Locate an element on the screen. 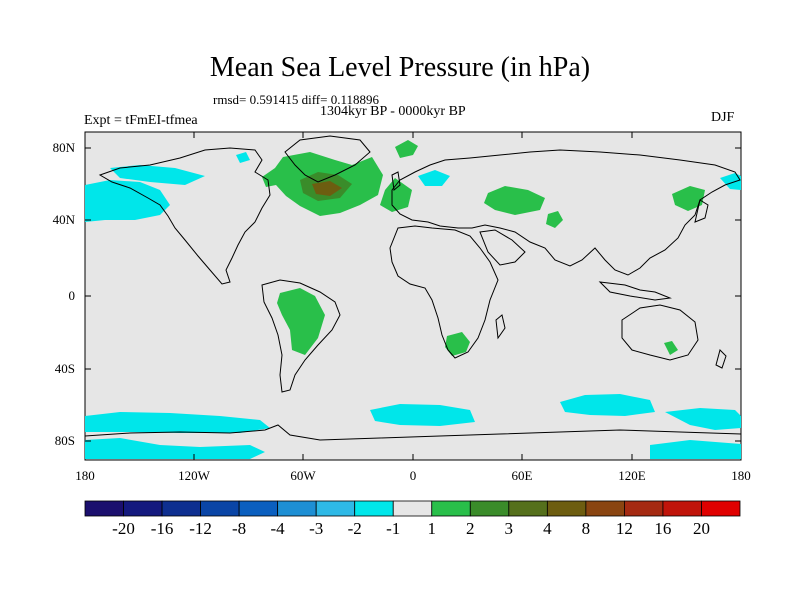 This screenshot has height=600, width=800. central-asia-anomaly is located at coordinates (514, 200).